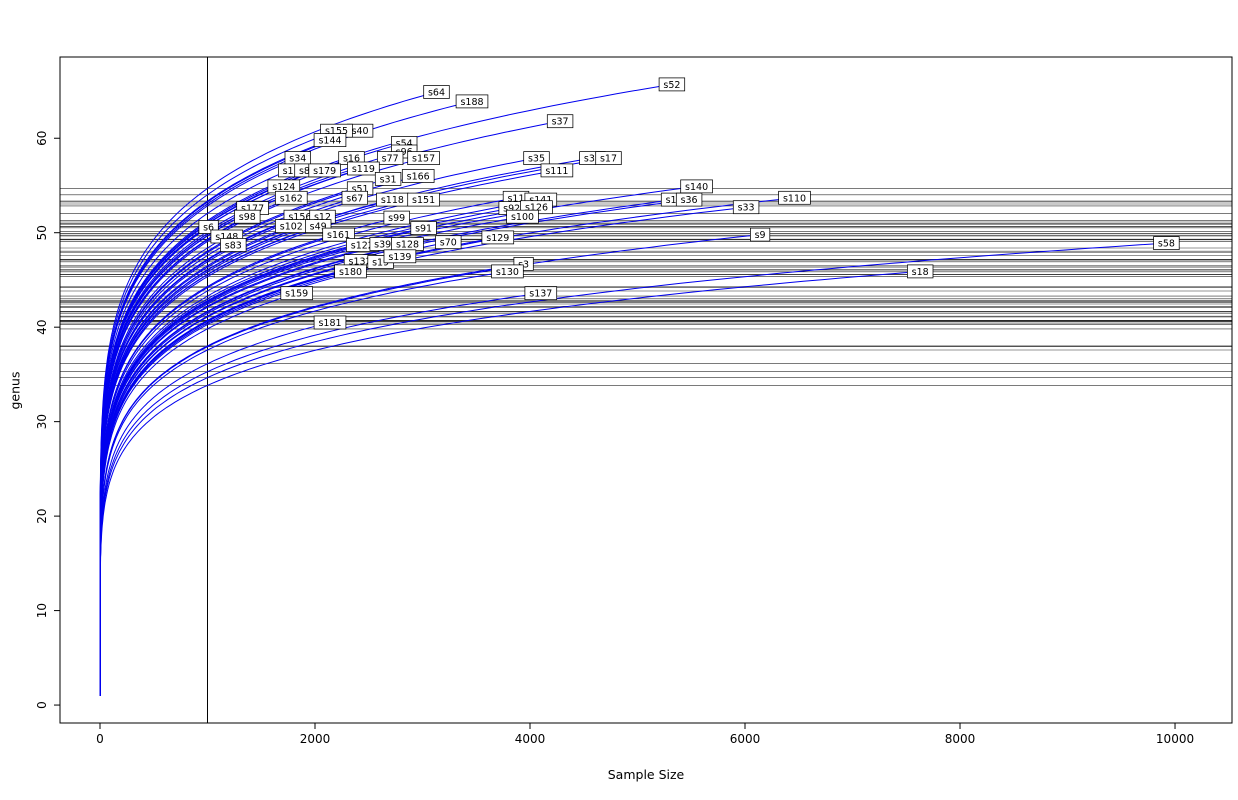  I want to click on curve-label: s11, so click(515, 198).